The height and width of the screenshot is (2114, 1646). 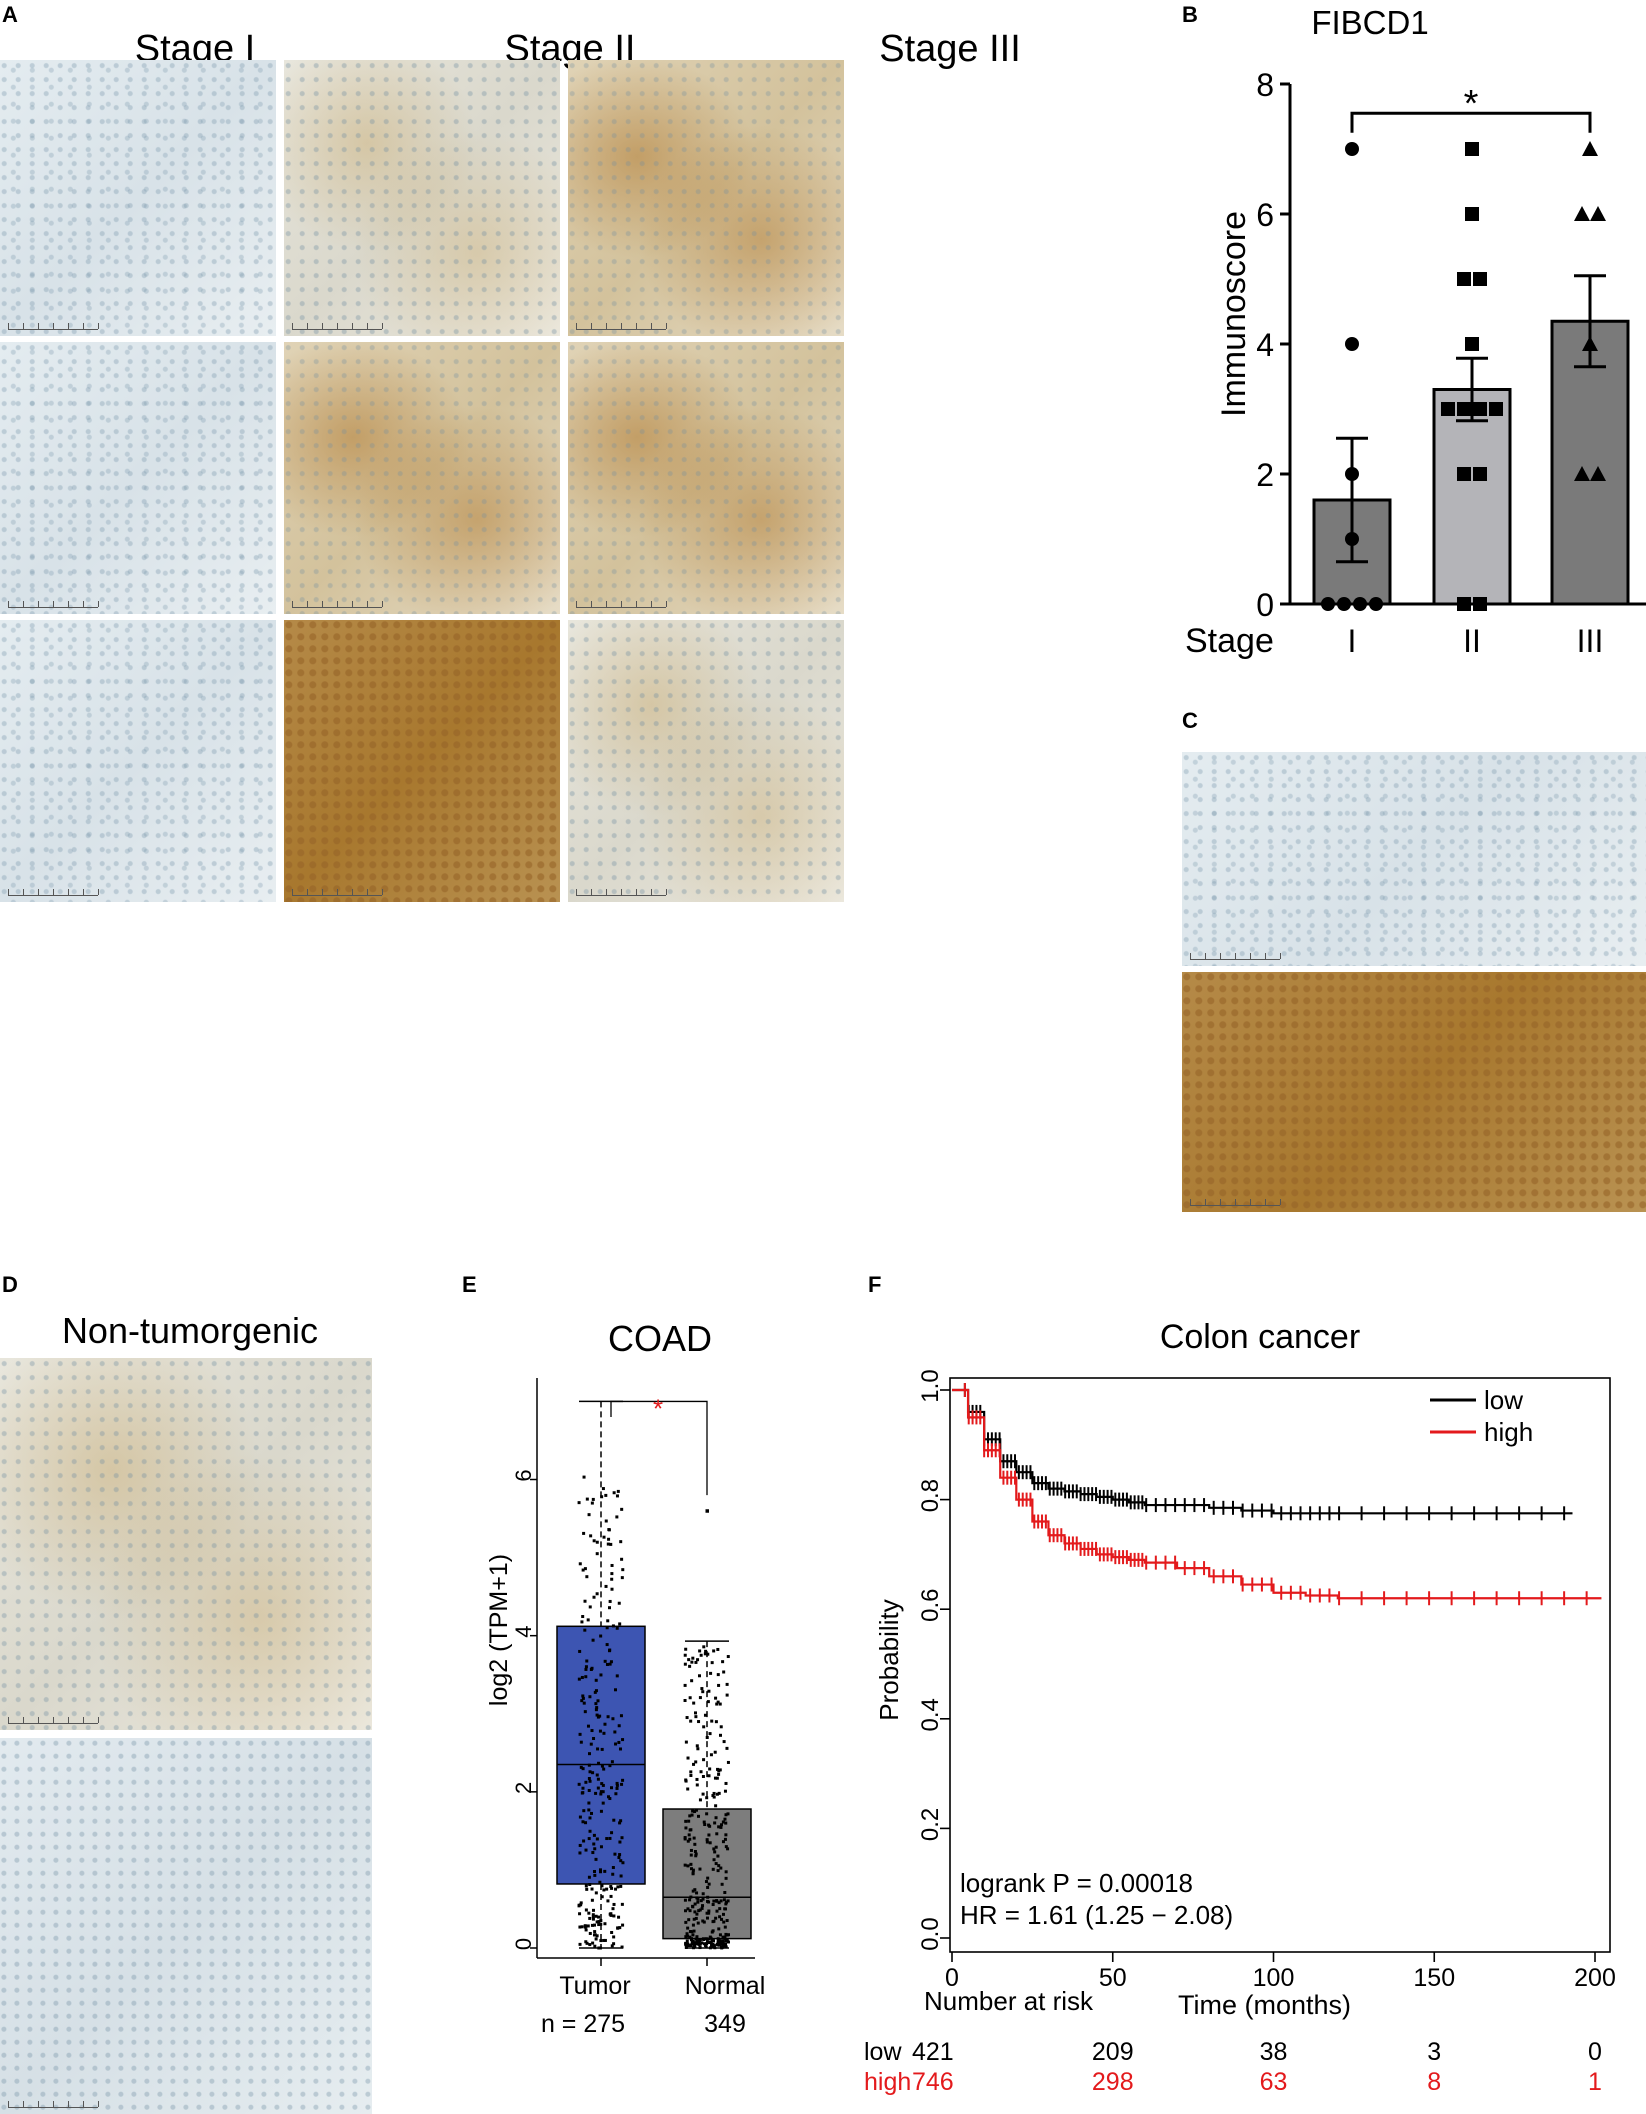 I want to click on chart-f-ylabel: Probability, so click(x=889, y=1659).